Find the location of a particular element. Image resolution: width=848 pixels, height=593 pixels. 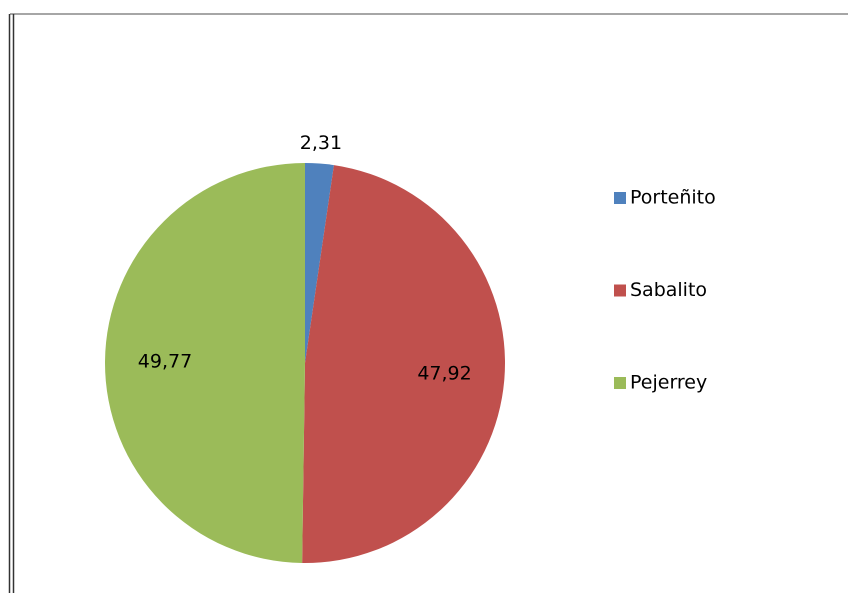

pie-slice is located at coordinates (319, 263).